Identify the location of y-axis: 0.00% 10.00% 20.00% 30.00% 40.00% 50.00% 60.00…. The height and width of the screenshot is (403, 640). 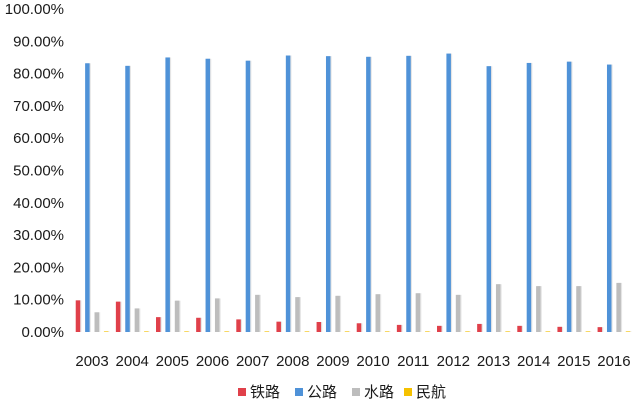
(34, 171).